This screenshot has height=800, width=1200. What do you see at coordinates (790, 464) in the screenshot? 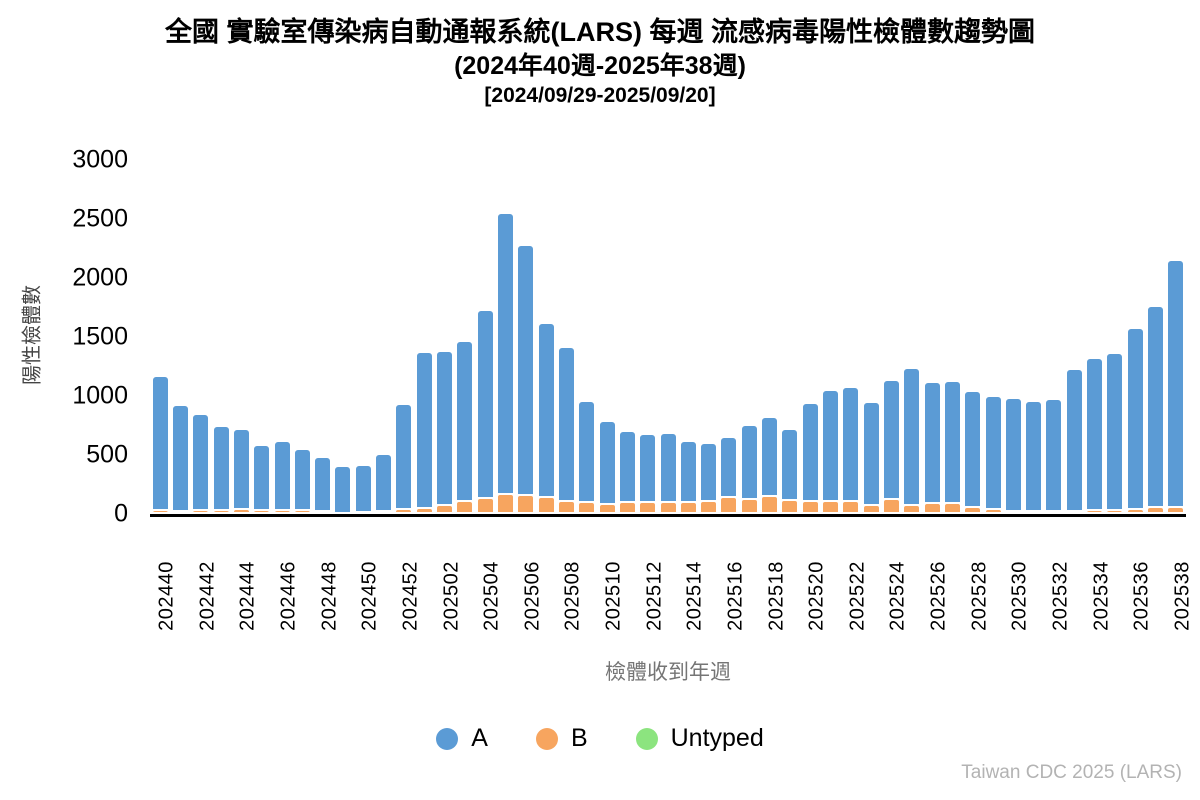
I see `bar-202519-a` at bounding box center [790, 464].